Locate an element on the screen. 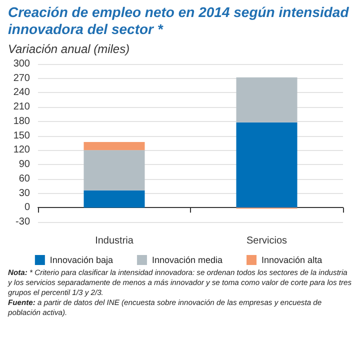 The width and height of the screenshot is (357, 338). y-tick-label: 270 is located at coordinates (21, 78).